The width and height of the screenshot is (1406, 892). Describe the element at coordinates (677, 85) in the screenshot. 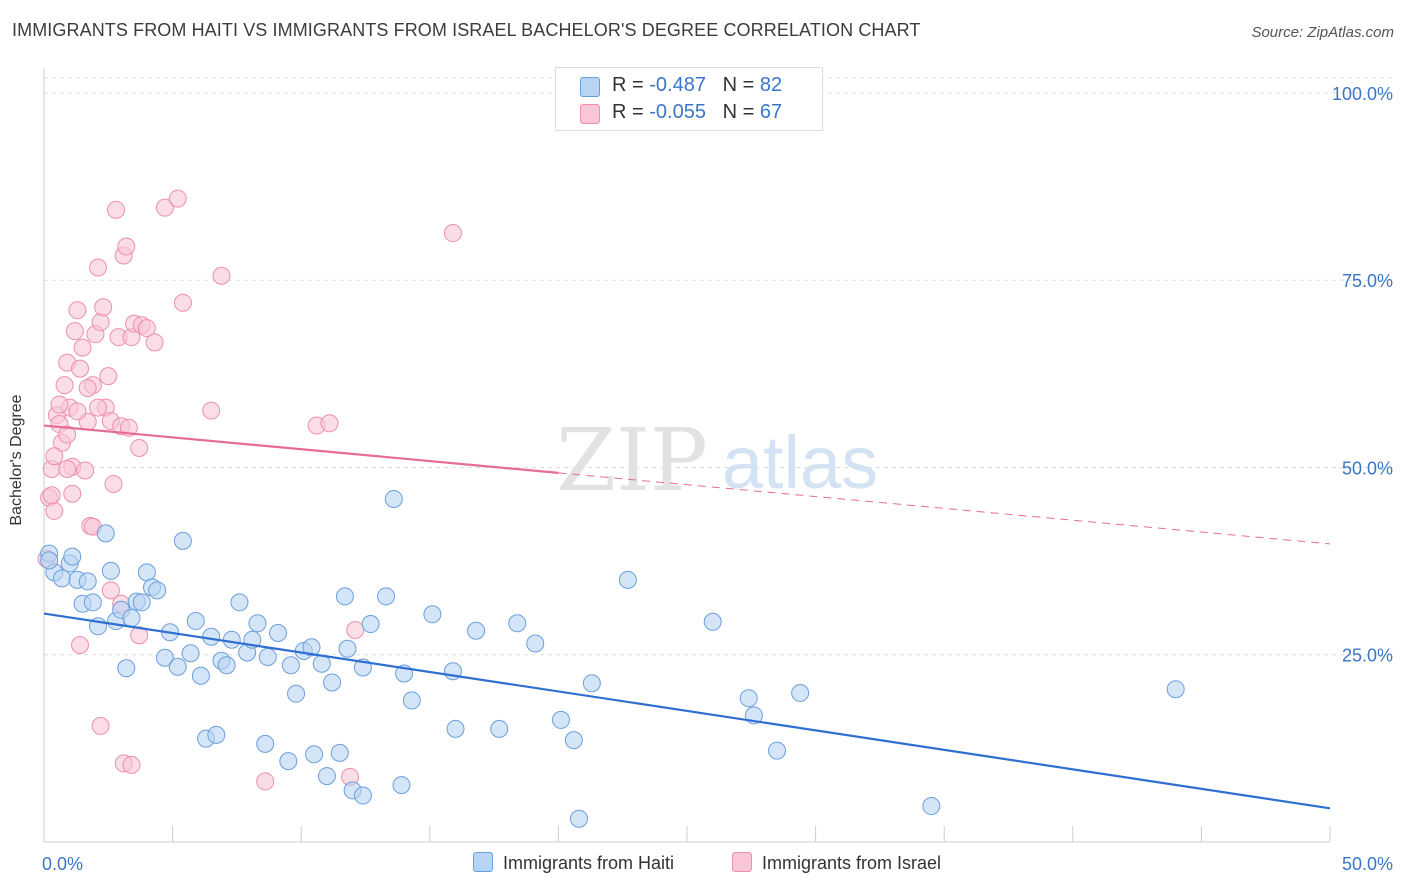

I see `haiti-r-value: -0.487` at that location.